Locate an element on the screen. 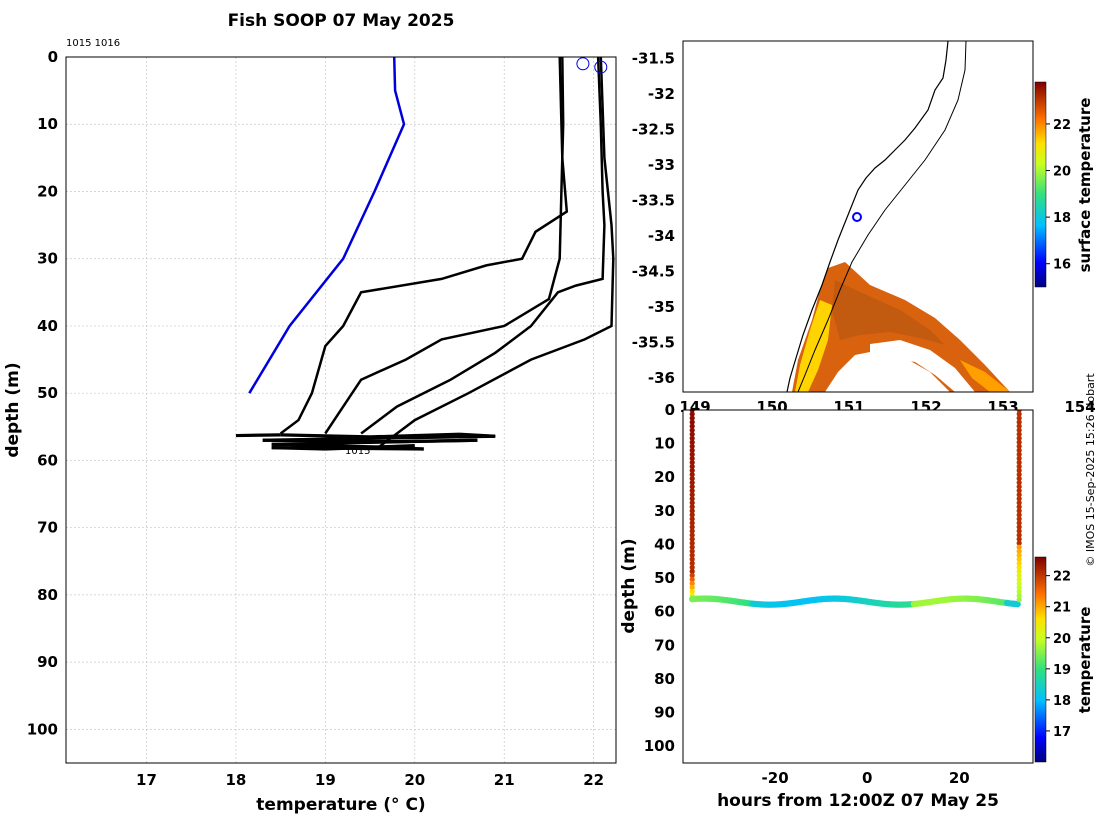 This screenshot has height=820, width=1100. map-content is located at coordinates (858, 216).